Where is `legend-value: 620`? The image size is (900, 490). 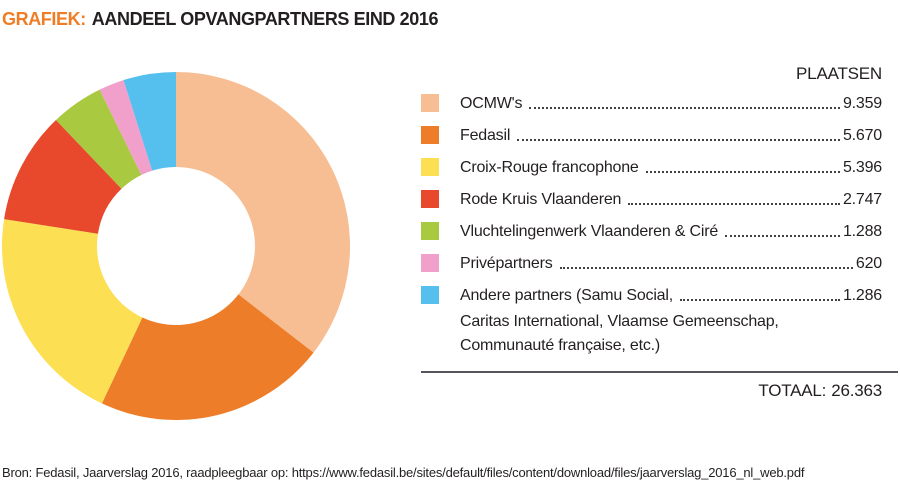 legend-value: 620 is located at coordinates (868, 263).